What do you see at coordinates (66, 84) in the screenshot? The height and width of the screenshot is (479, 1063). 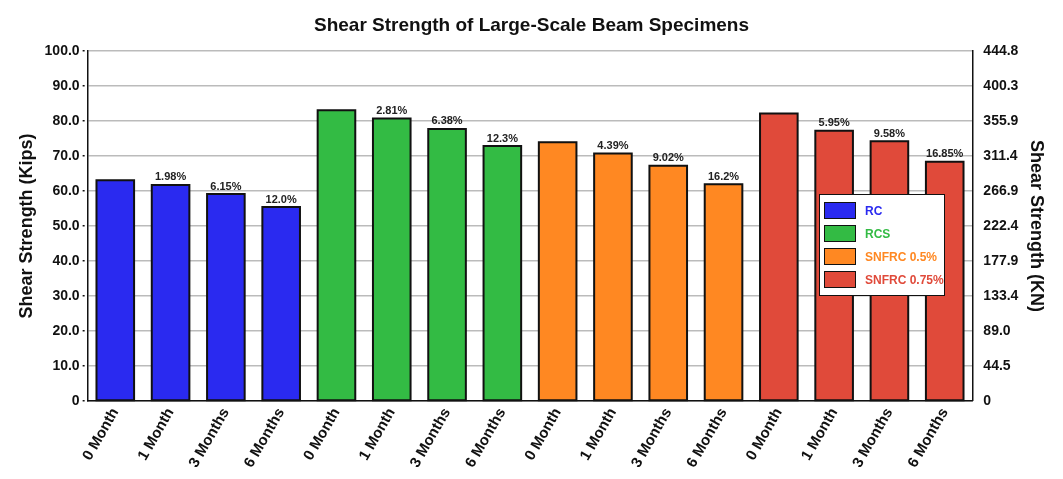 I see `y-tick-label: 90.0` at bounding box center [66, 84].